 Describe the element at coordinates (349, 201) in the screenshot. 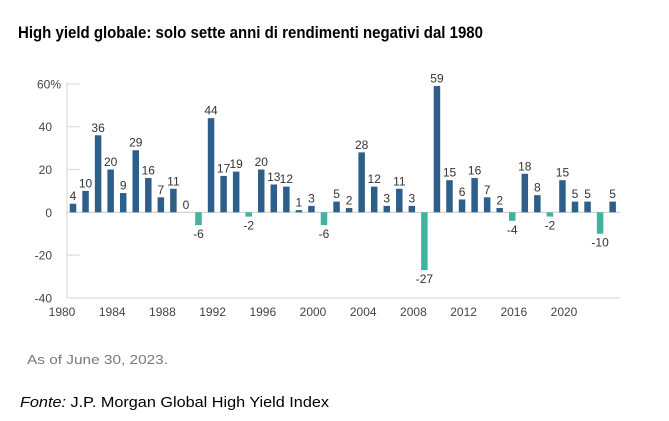

I see `data-label-2002: 2` at that location.